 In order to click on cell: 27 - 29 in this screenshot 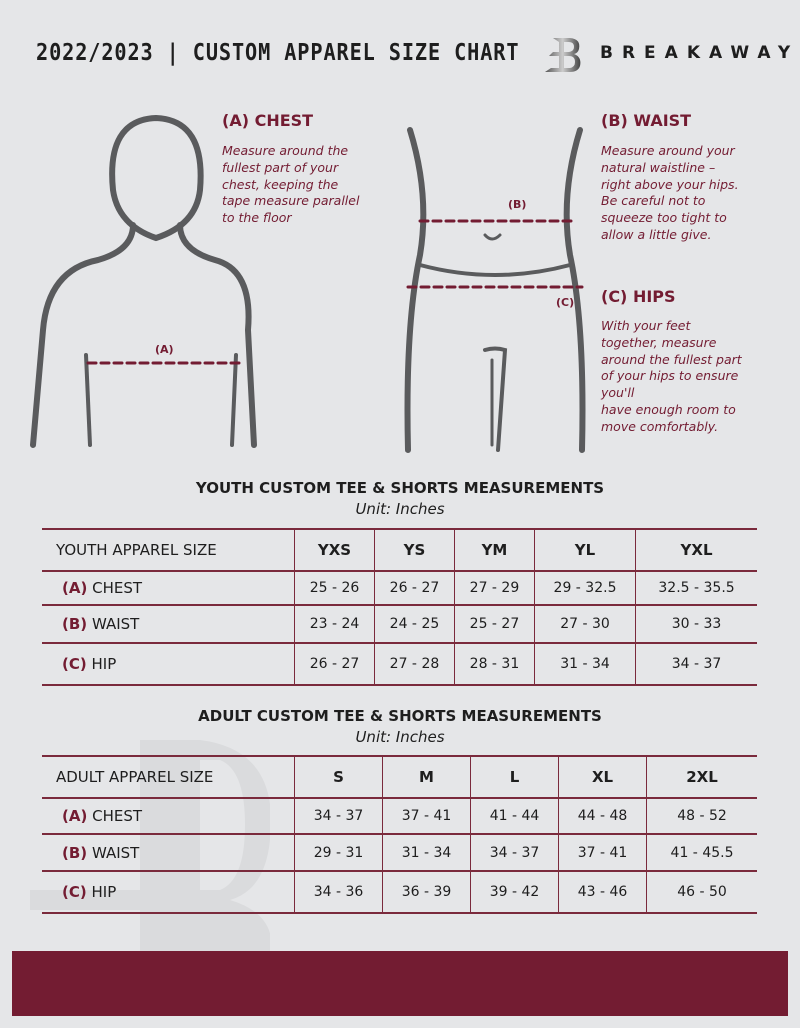, I will do `click(494, 588)`.